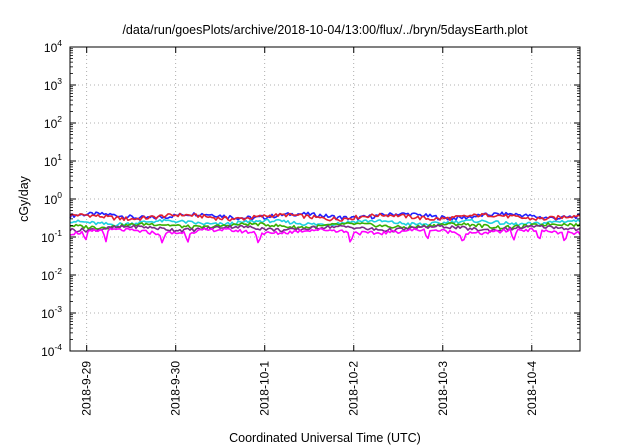 This screenshot has height=448, width=640. I want to click on y-tick-label: 10⁻¹, so click(51, 236).